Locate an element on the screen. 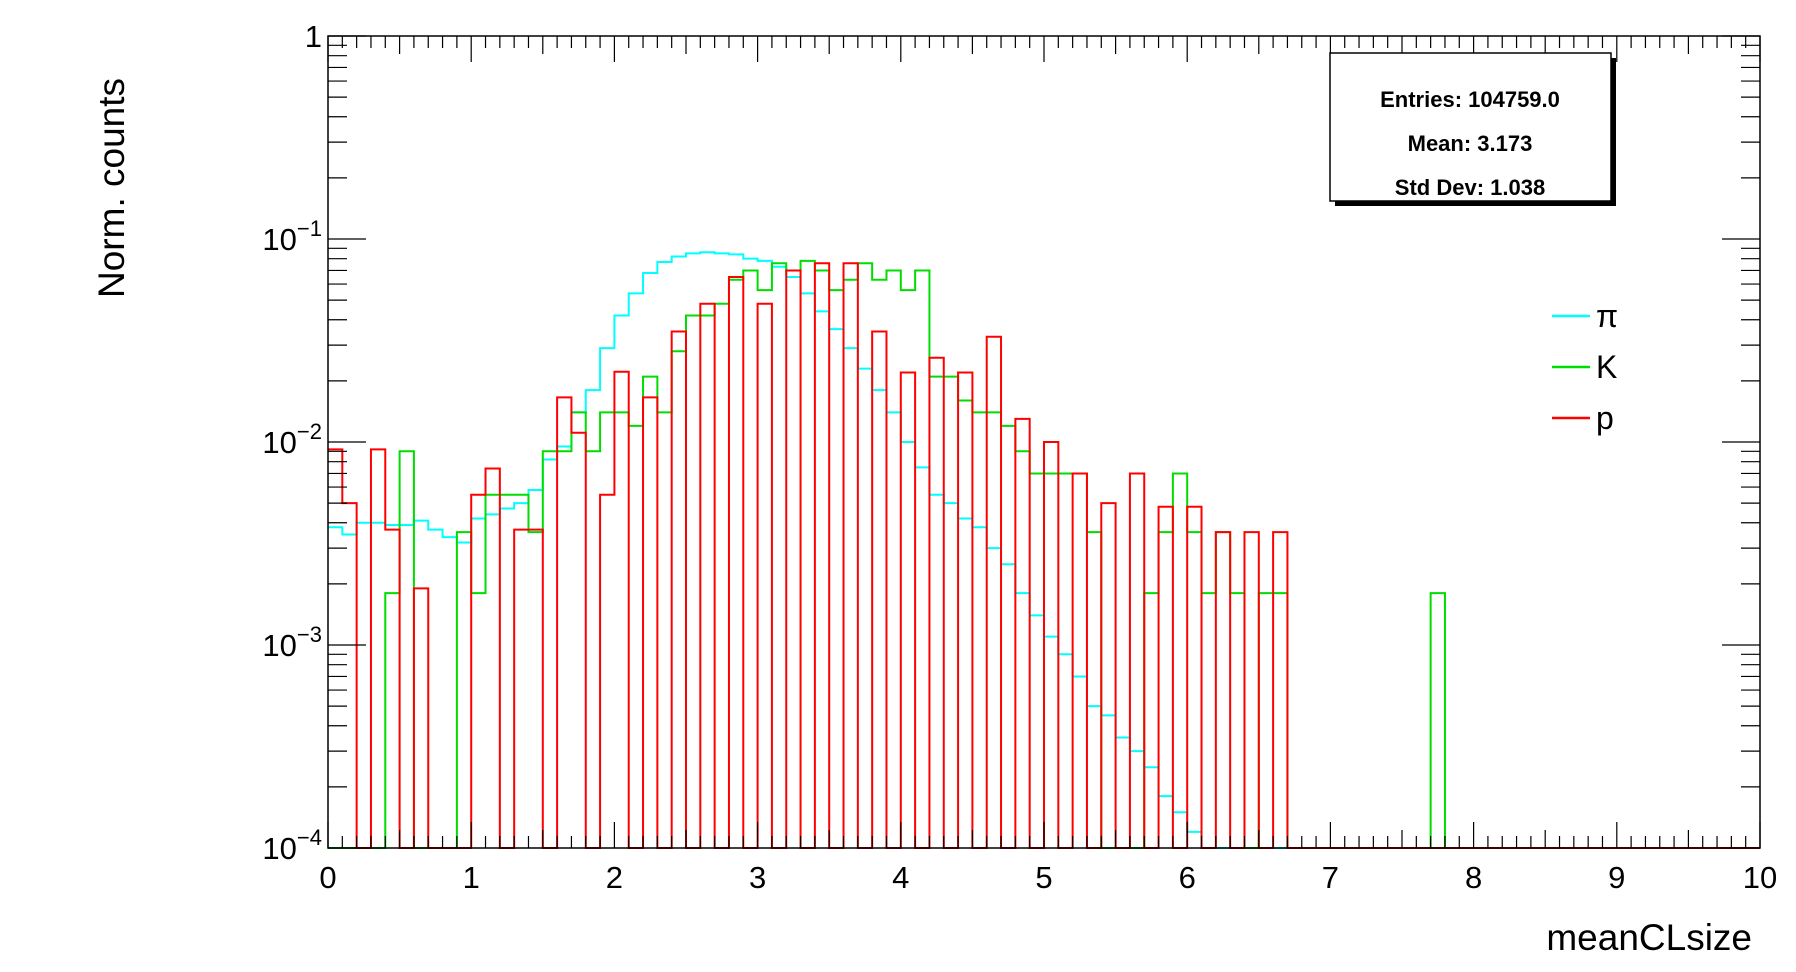  x-axis-title: meanCLsize is located at coordinates (1649, 937).